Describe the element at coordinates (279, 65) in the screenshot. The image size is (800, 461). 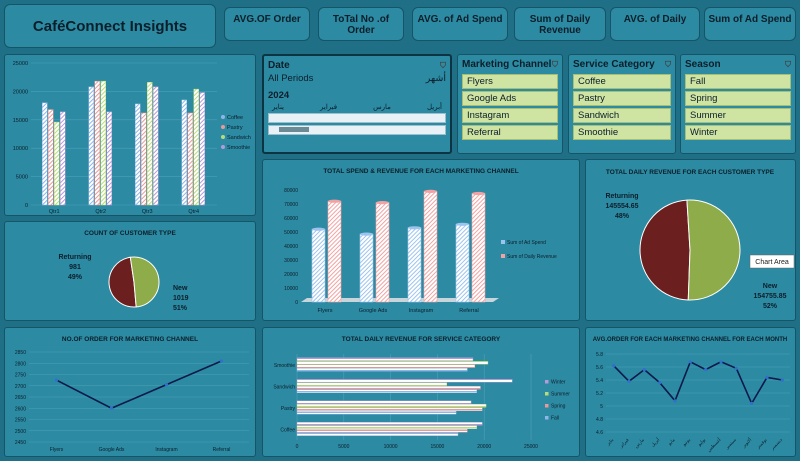
I see `date-slicer-title: Date` at that location.